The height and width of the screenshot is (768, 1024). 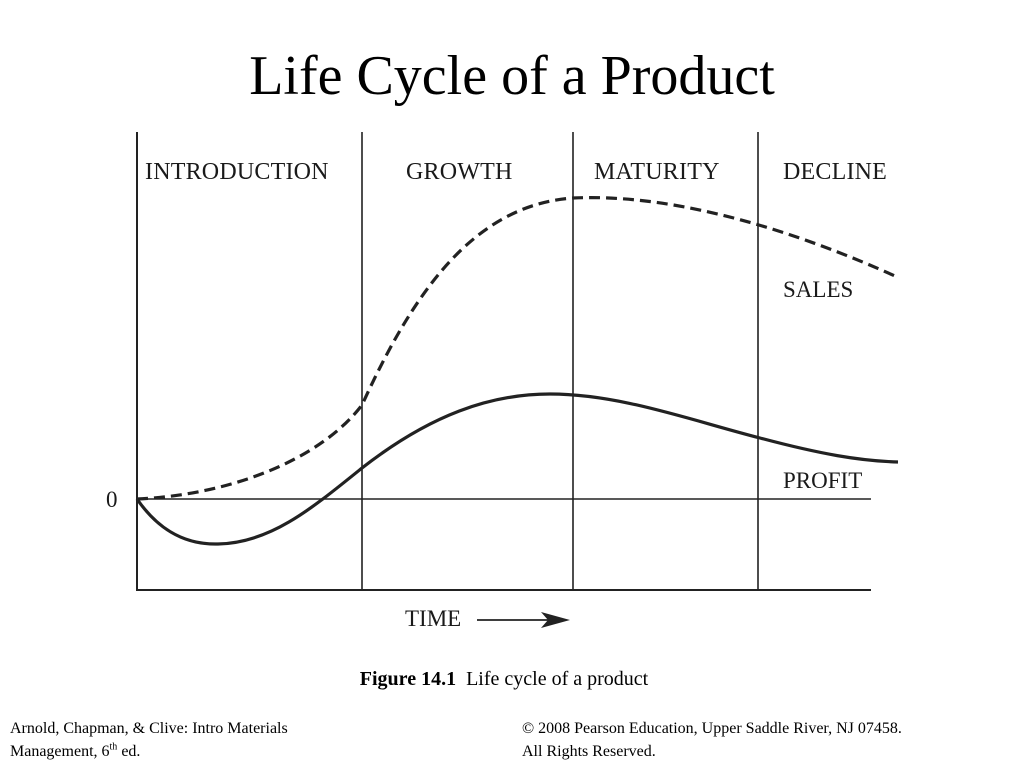 What do you see at coordinates (459, 172) in the screenshot?
I see `stage-label-growth: GROWTH` at bounding box center [459, 172].